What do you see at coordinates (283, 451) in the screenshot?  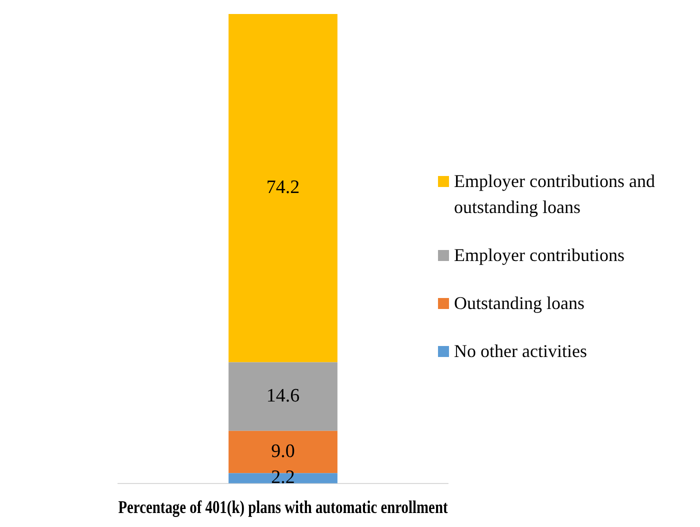 I see `data-label: 9.0` at bounding box center [283, 451].